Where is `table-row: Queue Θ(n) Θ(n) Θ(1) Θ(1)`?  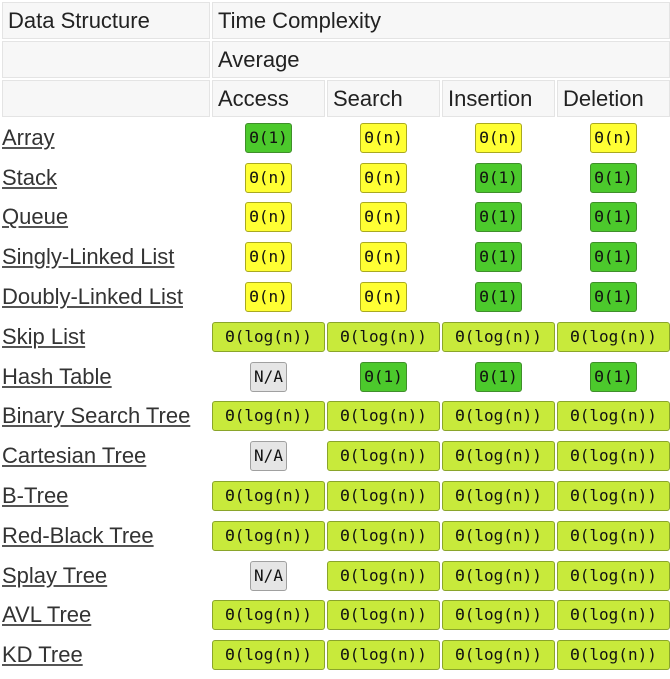 table-row: Queue Θ(n) Θ(n) Θ(1) Θ(1) is located at coordinates (336, 218).